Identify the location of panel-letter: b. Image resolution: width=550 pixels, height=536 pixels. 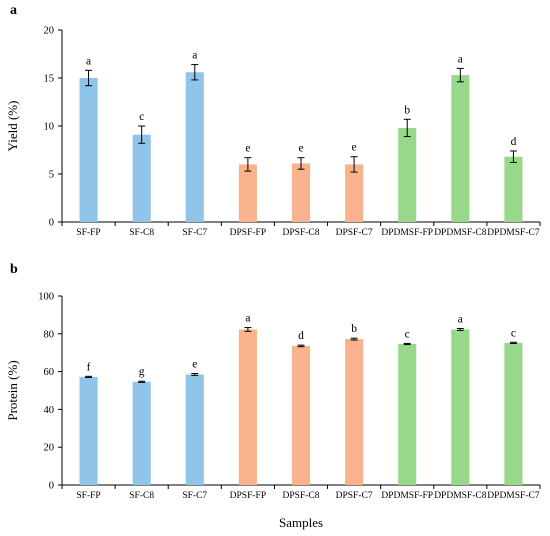
(14, 269).